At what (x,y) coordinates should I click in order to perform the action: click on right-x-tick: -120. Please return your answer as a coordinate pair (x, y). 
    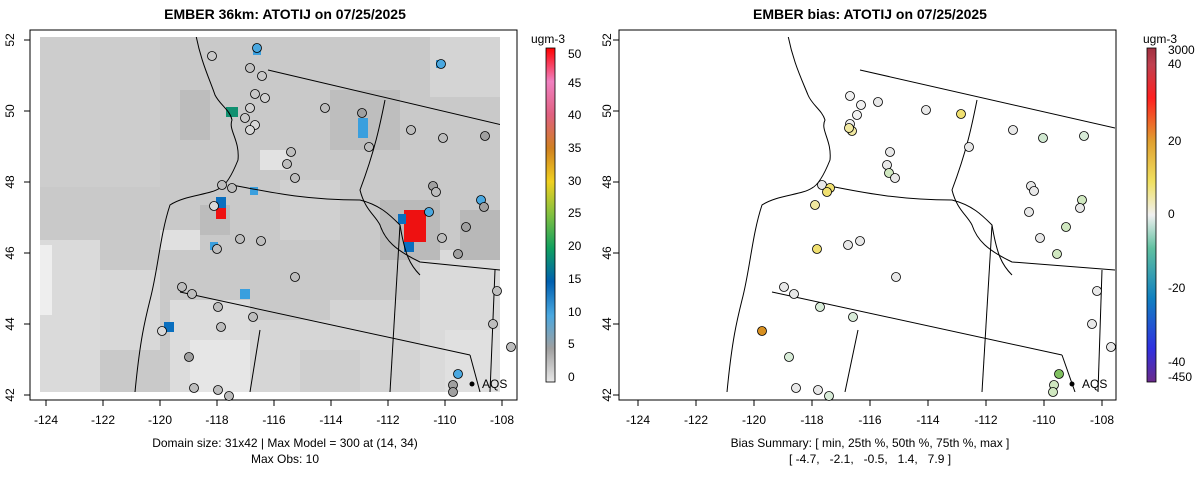
    Looking at the image, I should click on (754, 420).